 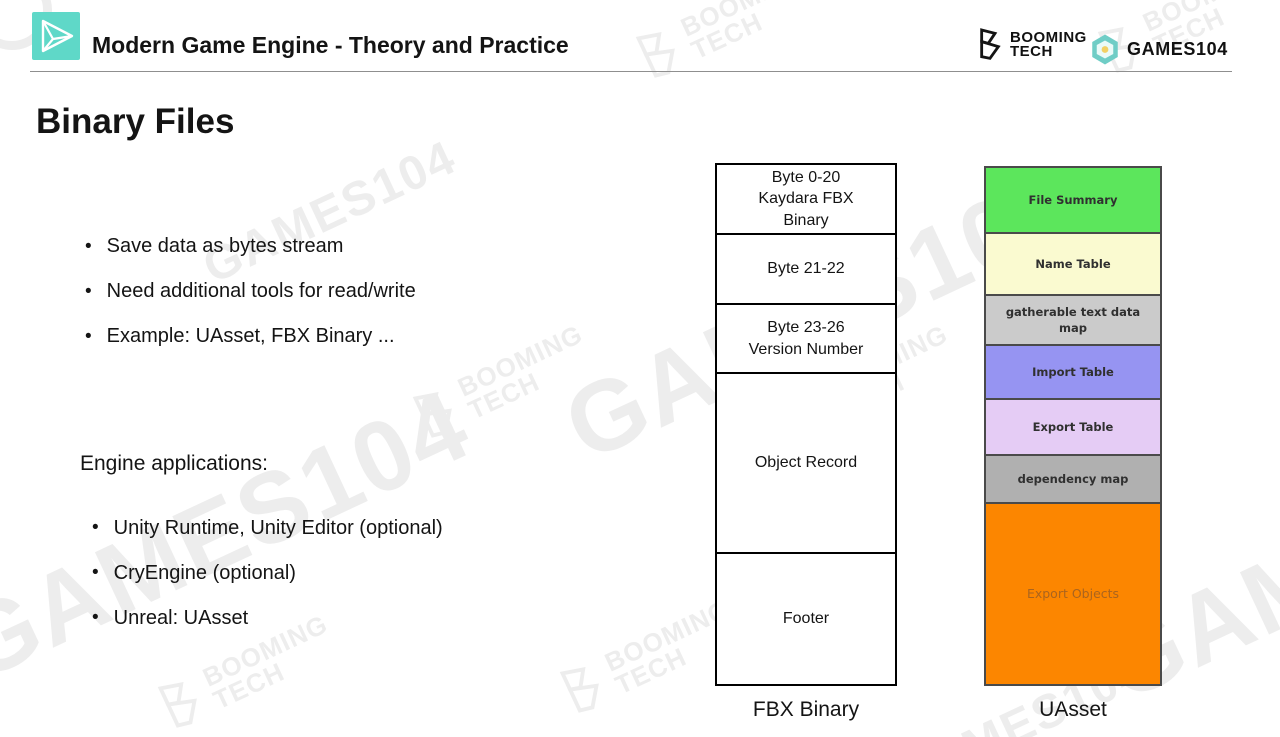 I want to click on uasset-segment: Export Objects, so click(x=1073, y=594).